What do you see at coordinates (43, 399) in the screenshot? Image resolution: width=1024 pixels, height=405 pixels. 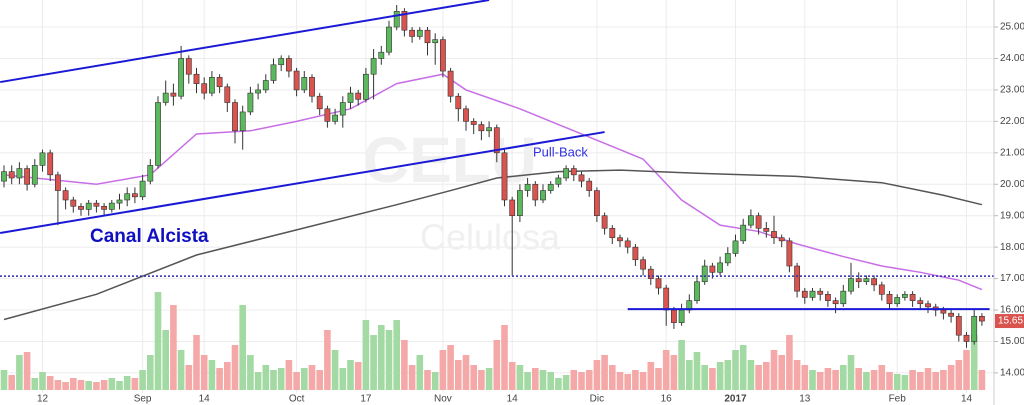 I see `x-tick-label: 12` at bounding box center [43, 399].